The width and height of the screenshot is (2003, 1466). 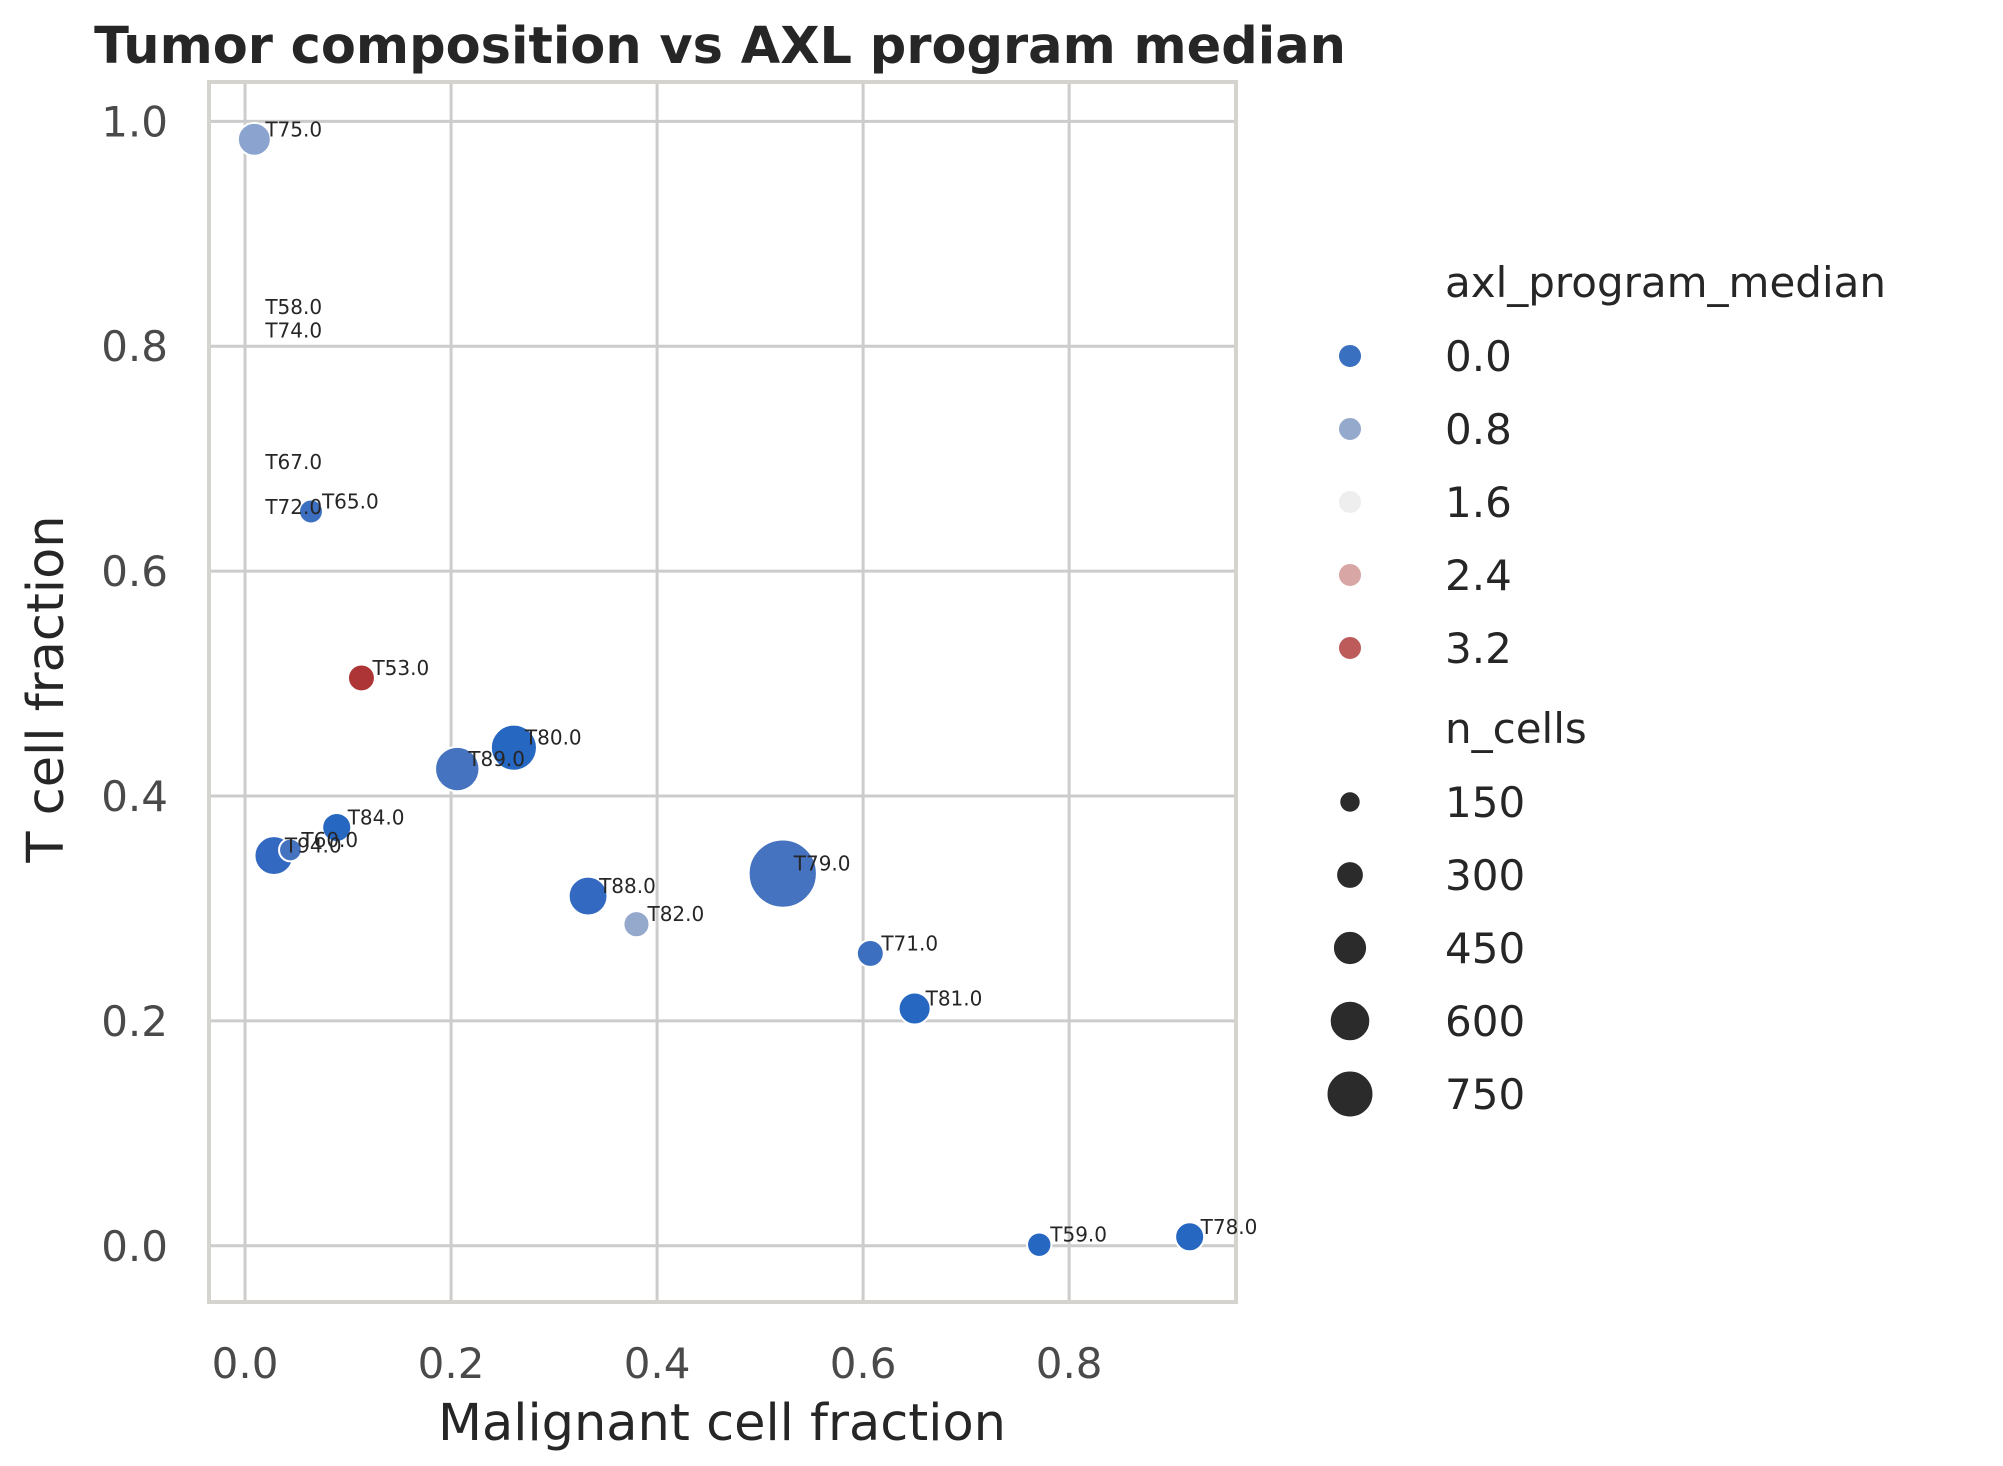 What do you see at coordinates (134, 346) in the screenshot?
I see `y-tick-label: 0.8` at bounding box center [134, 346].